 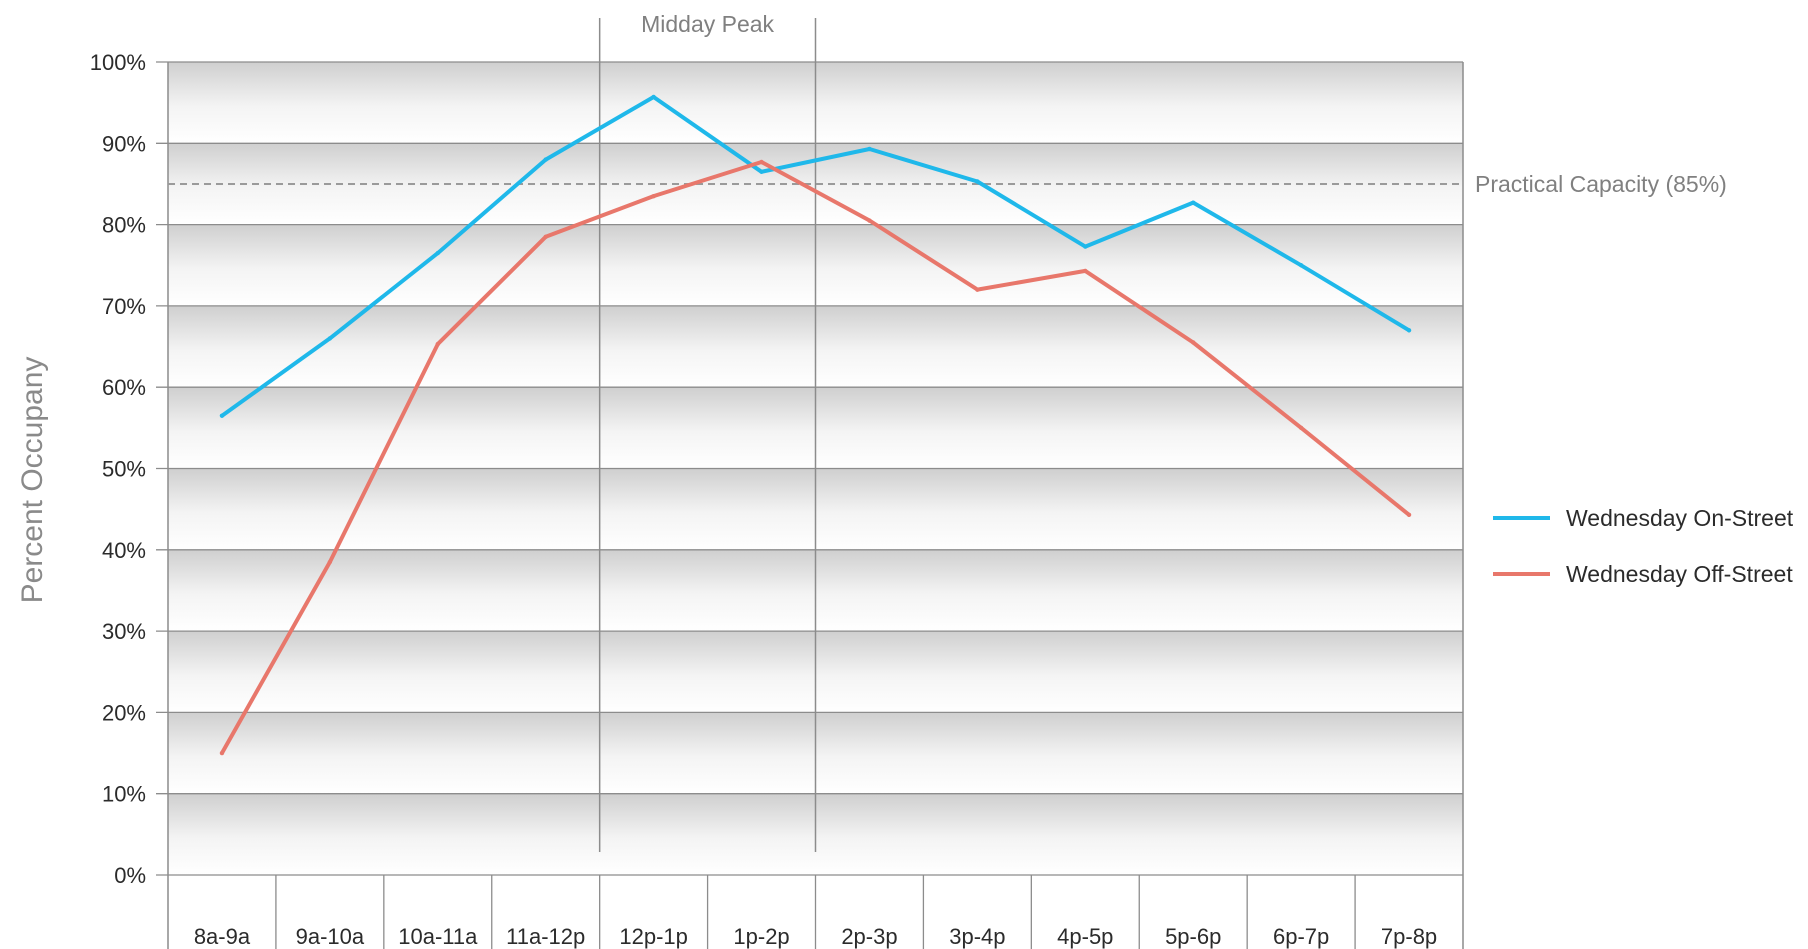 I want to click on legend: Wednesday On-Street Wednesday Off-Street, so click(x=1643, y=546).